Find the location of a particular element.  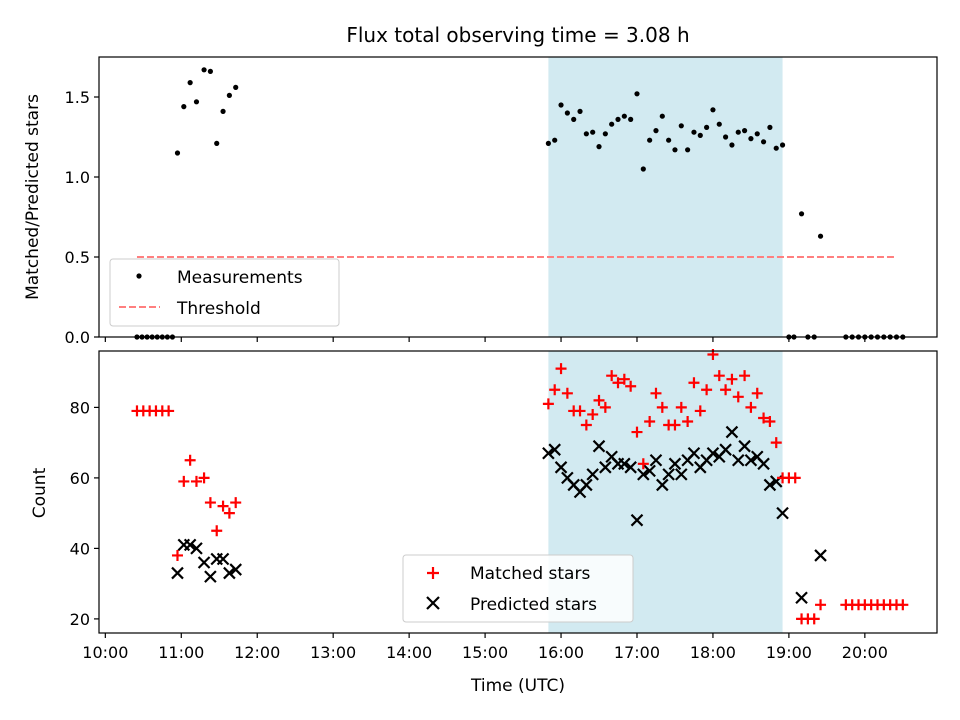

x-axis-label: Time (UTC) is located at coordinates (517, 686).